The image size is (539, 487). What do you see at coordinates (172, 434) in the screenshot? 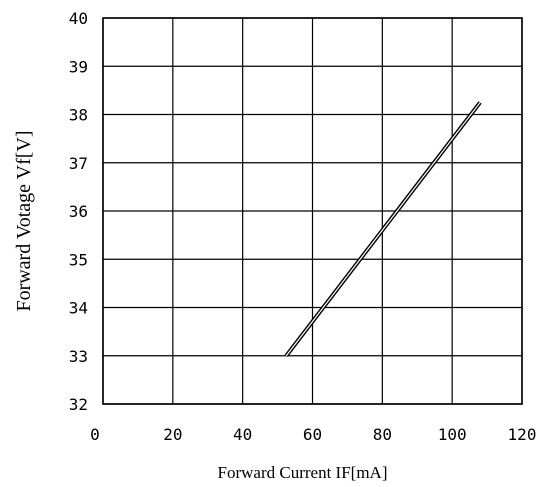
I see `x-tick-label: 20` at bounding box center [172, 434].